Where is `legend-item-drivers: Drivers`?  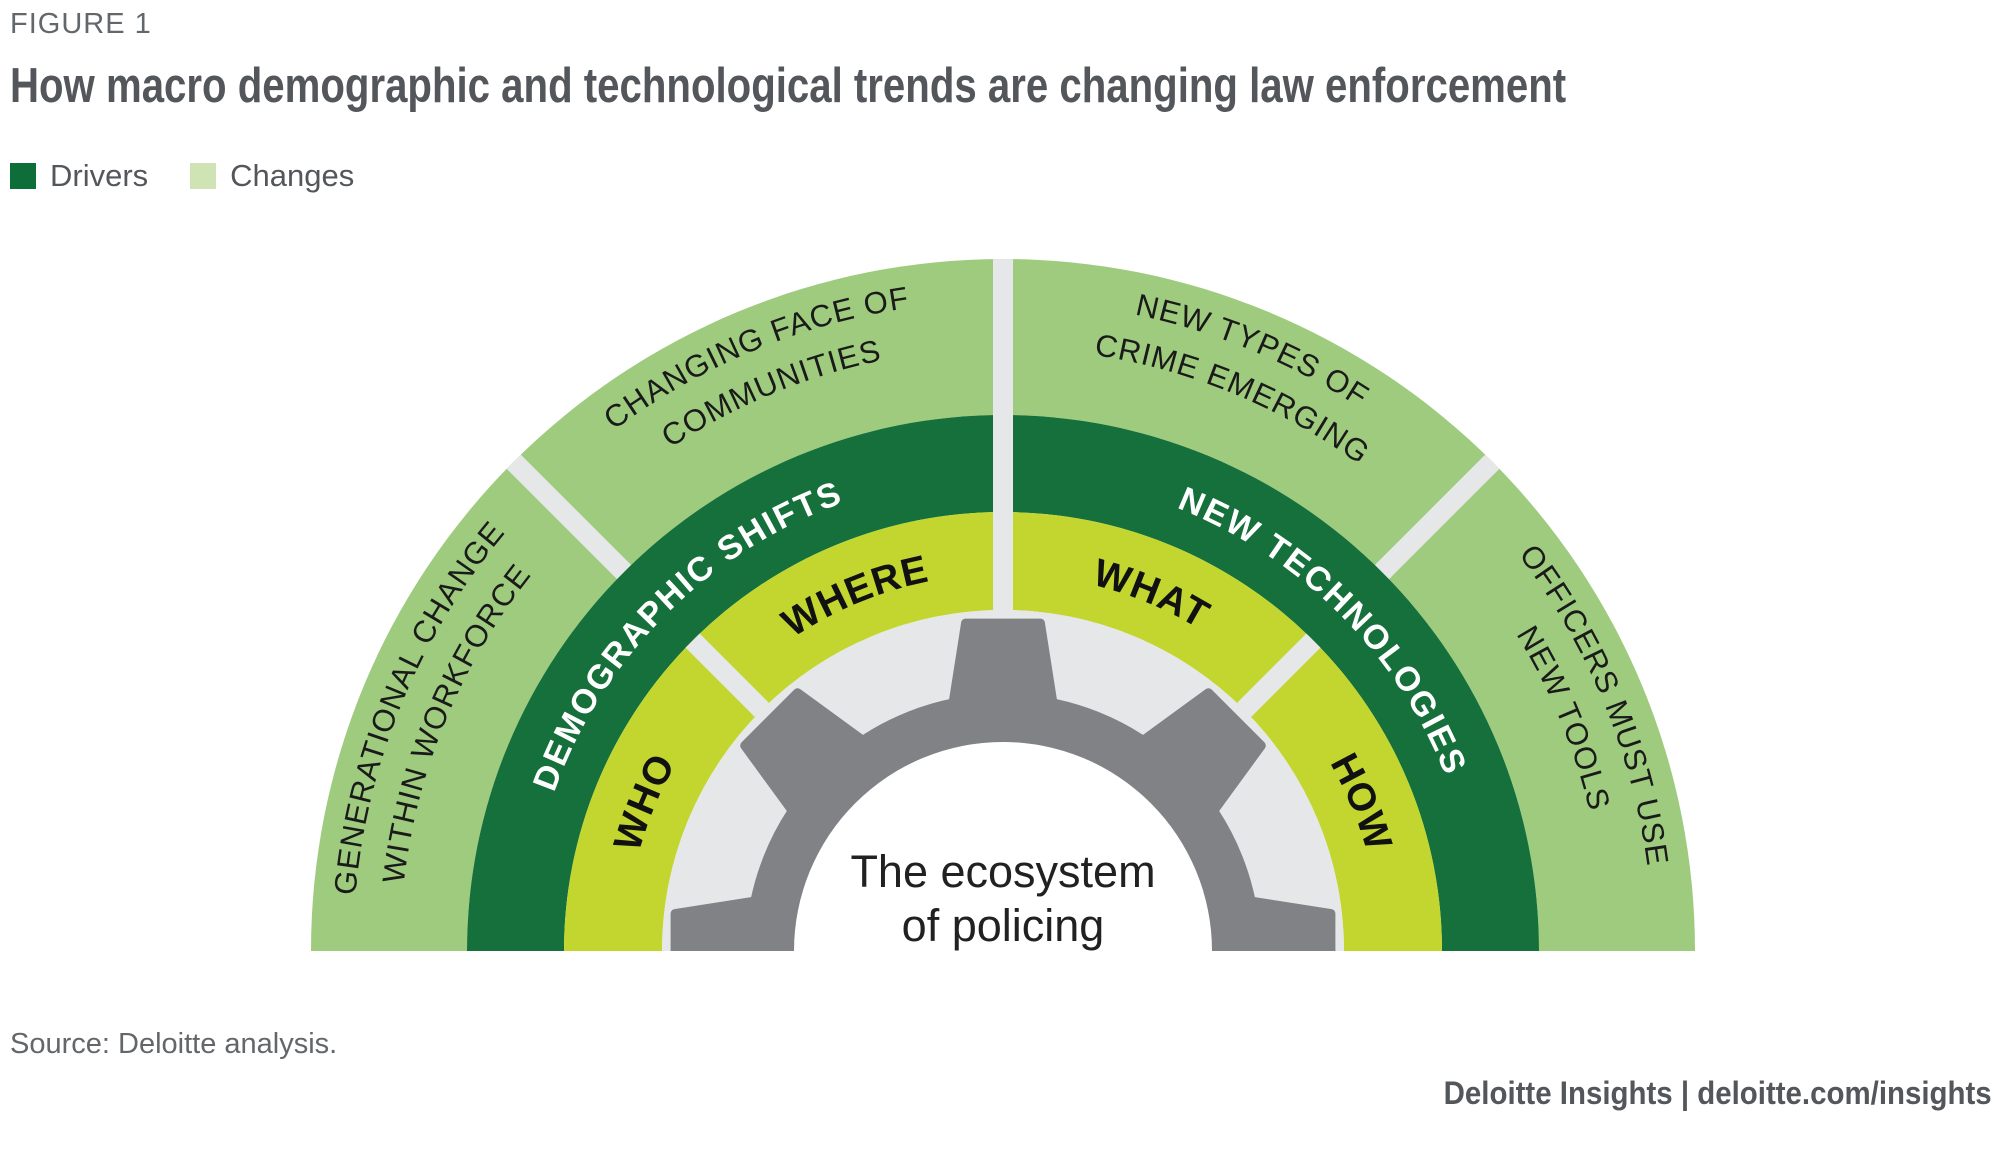 legend-item-drivers: Drivers is located at coordinates (79, 176).